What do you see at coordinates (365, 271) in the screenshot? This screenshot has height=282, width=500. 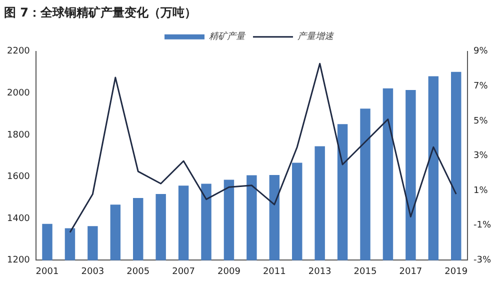 I see `x-tick-label: 2015` at bounding box center [365, 271].